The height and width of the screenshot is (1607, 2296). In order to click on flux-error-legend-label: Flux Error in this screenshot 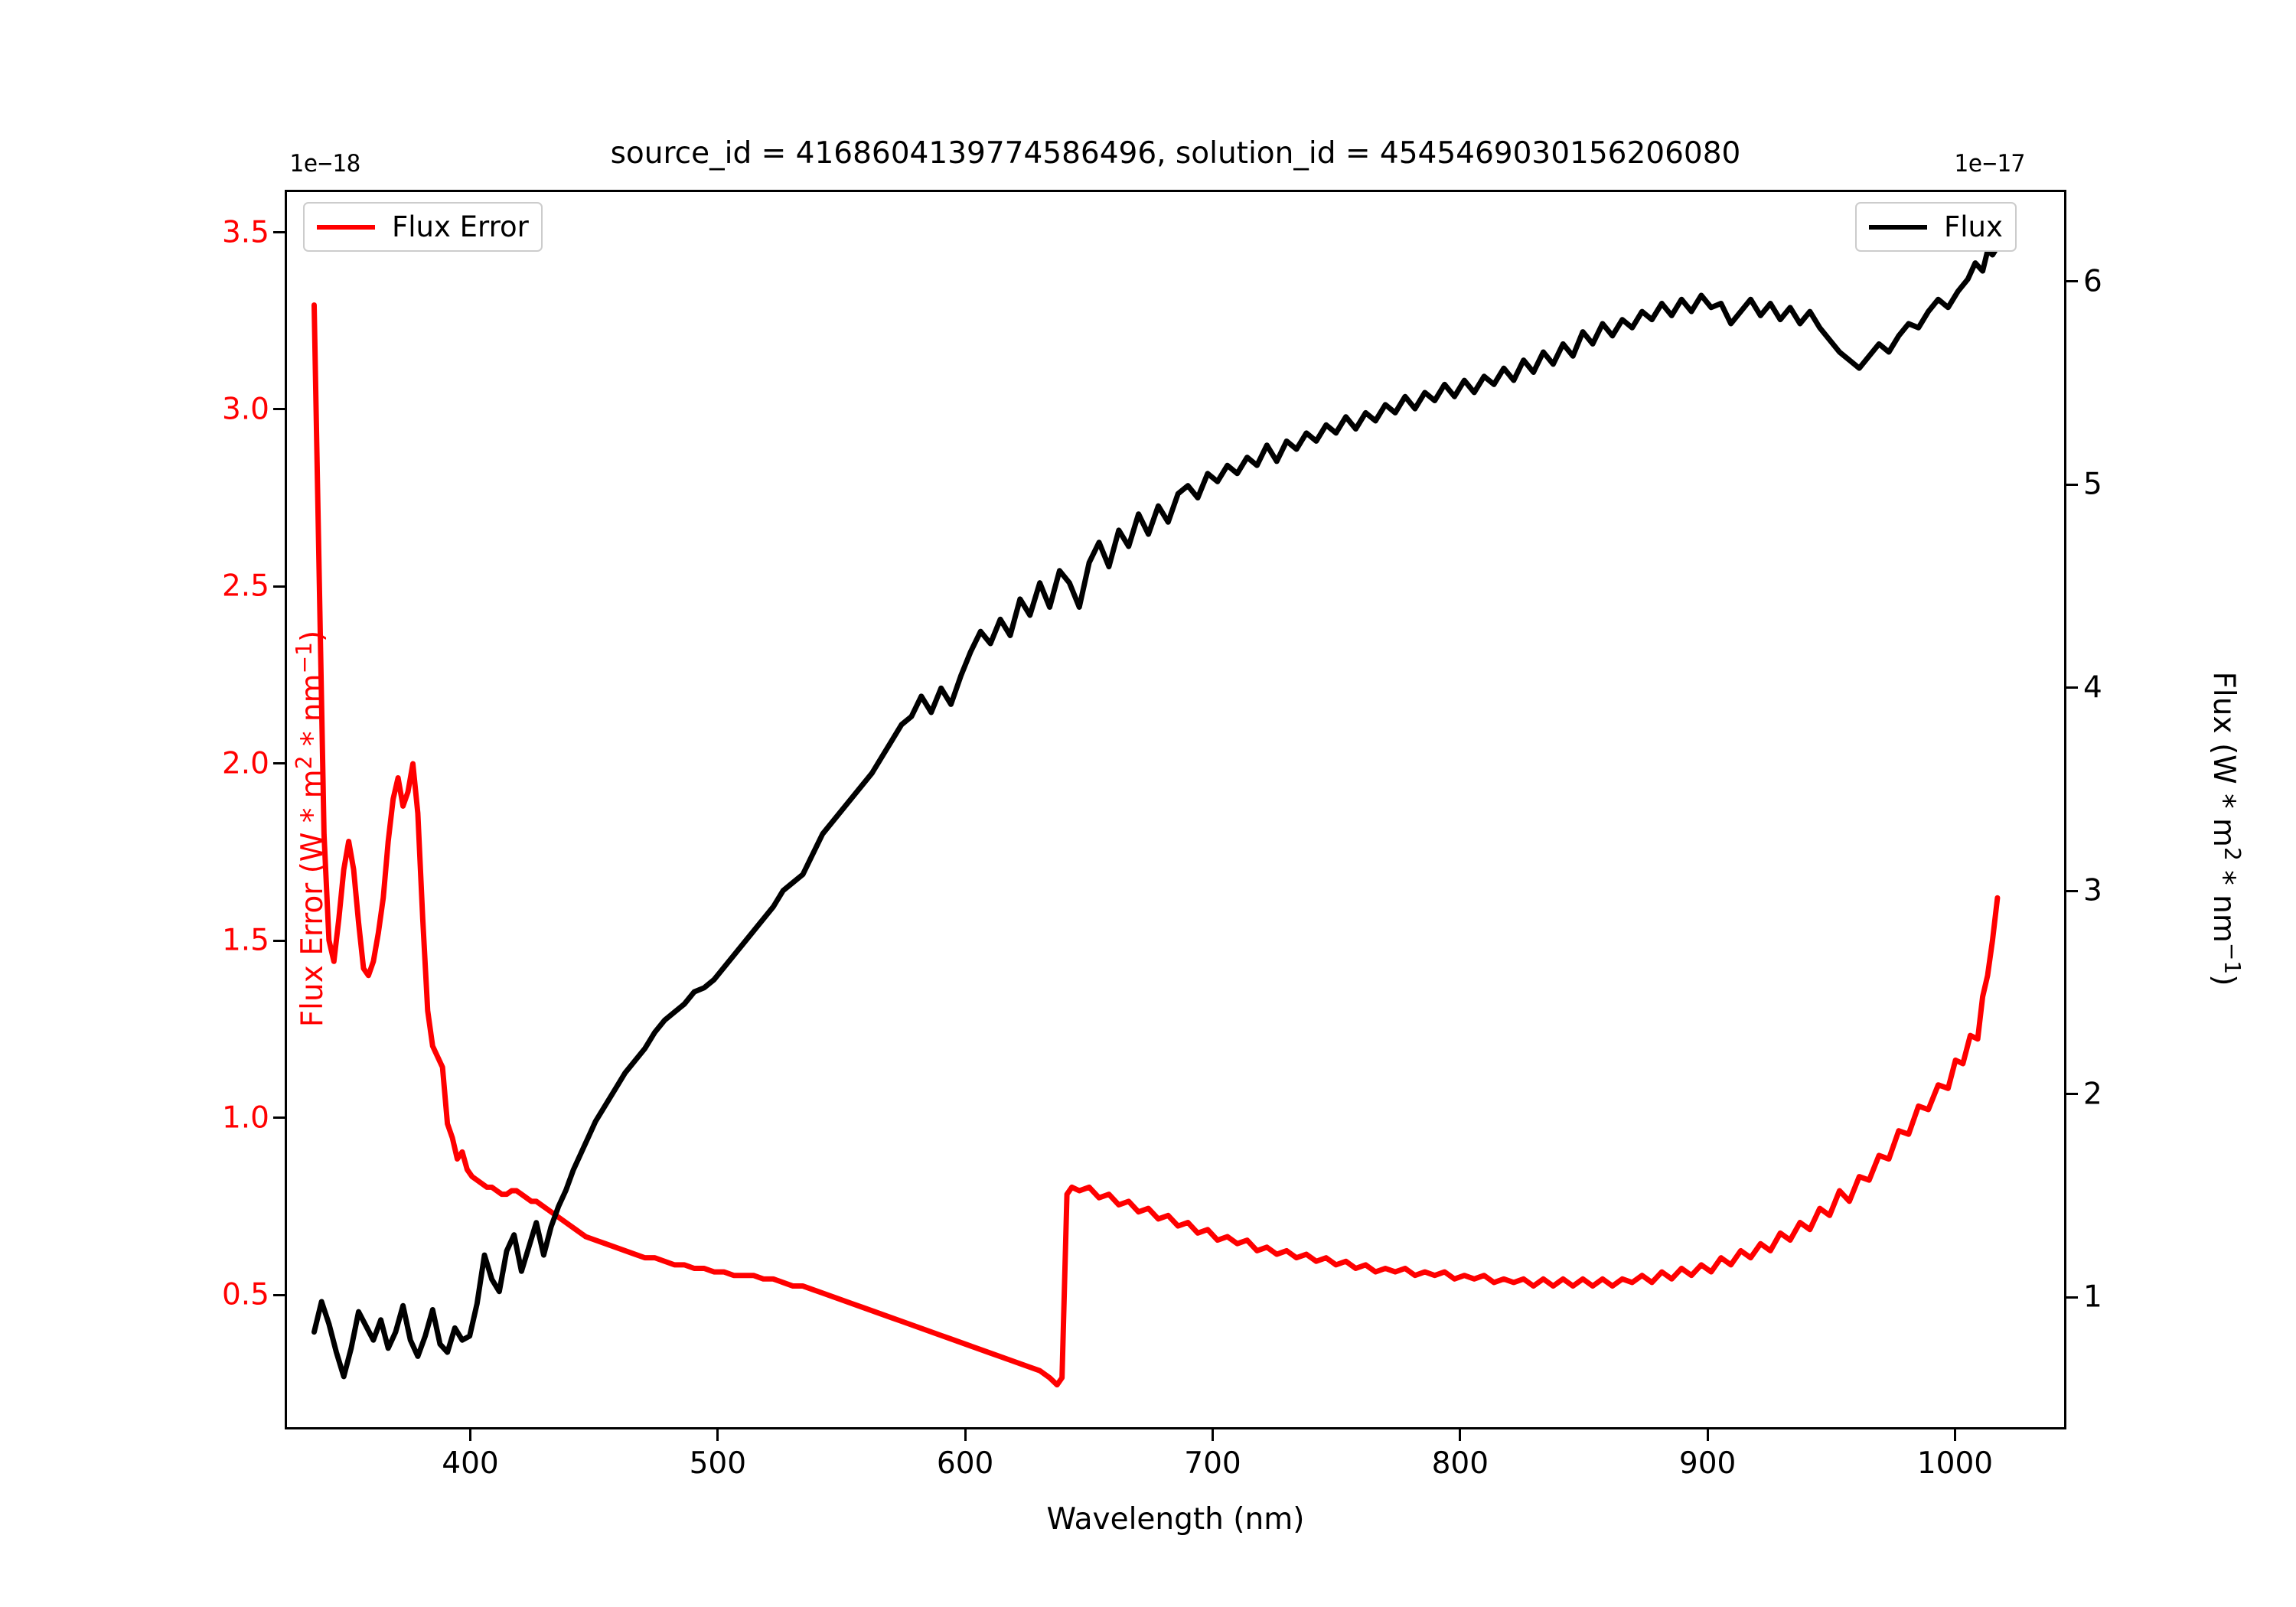, I will do `click(460, 226)`.